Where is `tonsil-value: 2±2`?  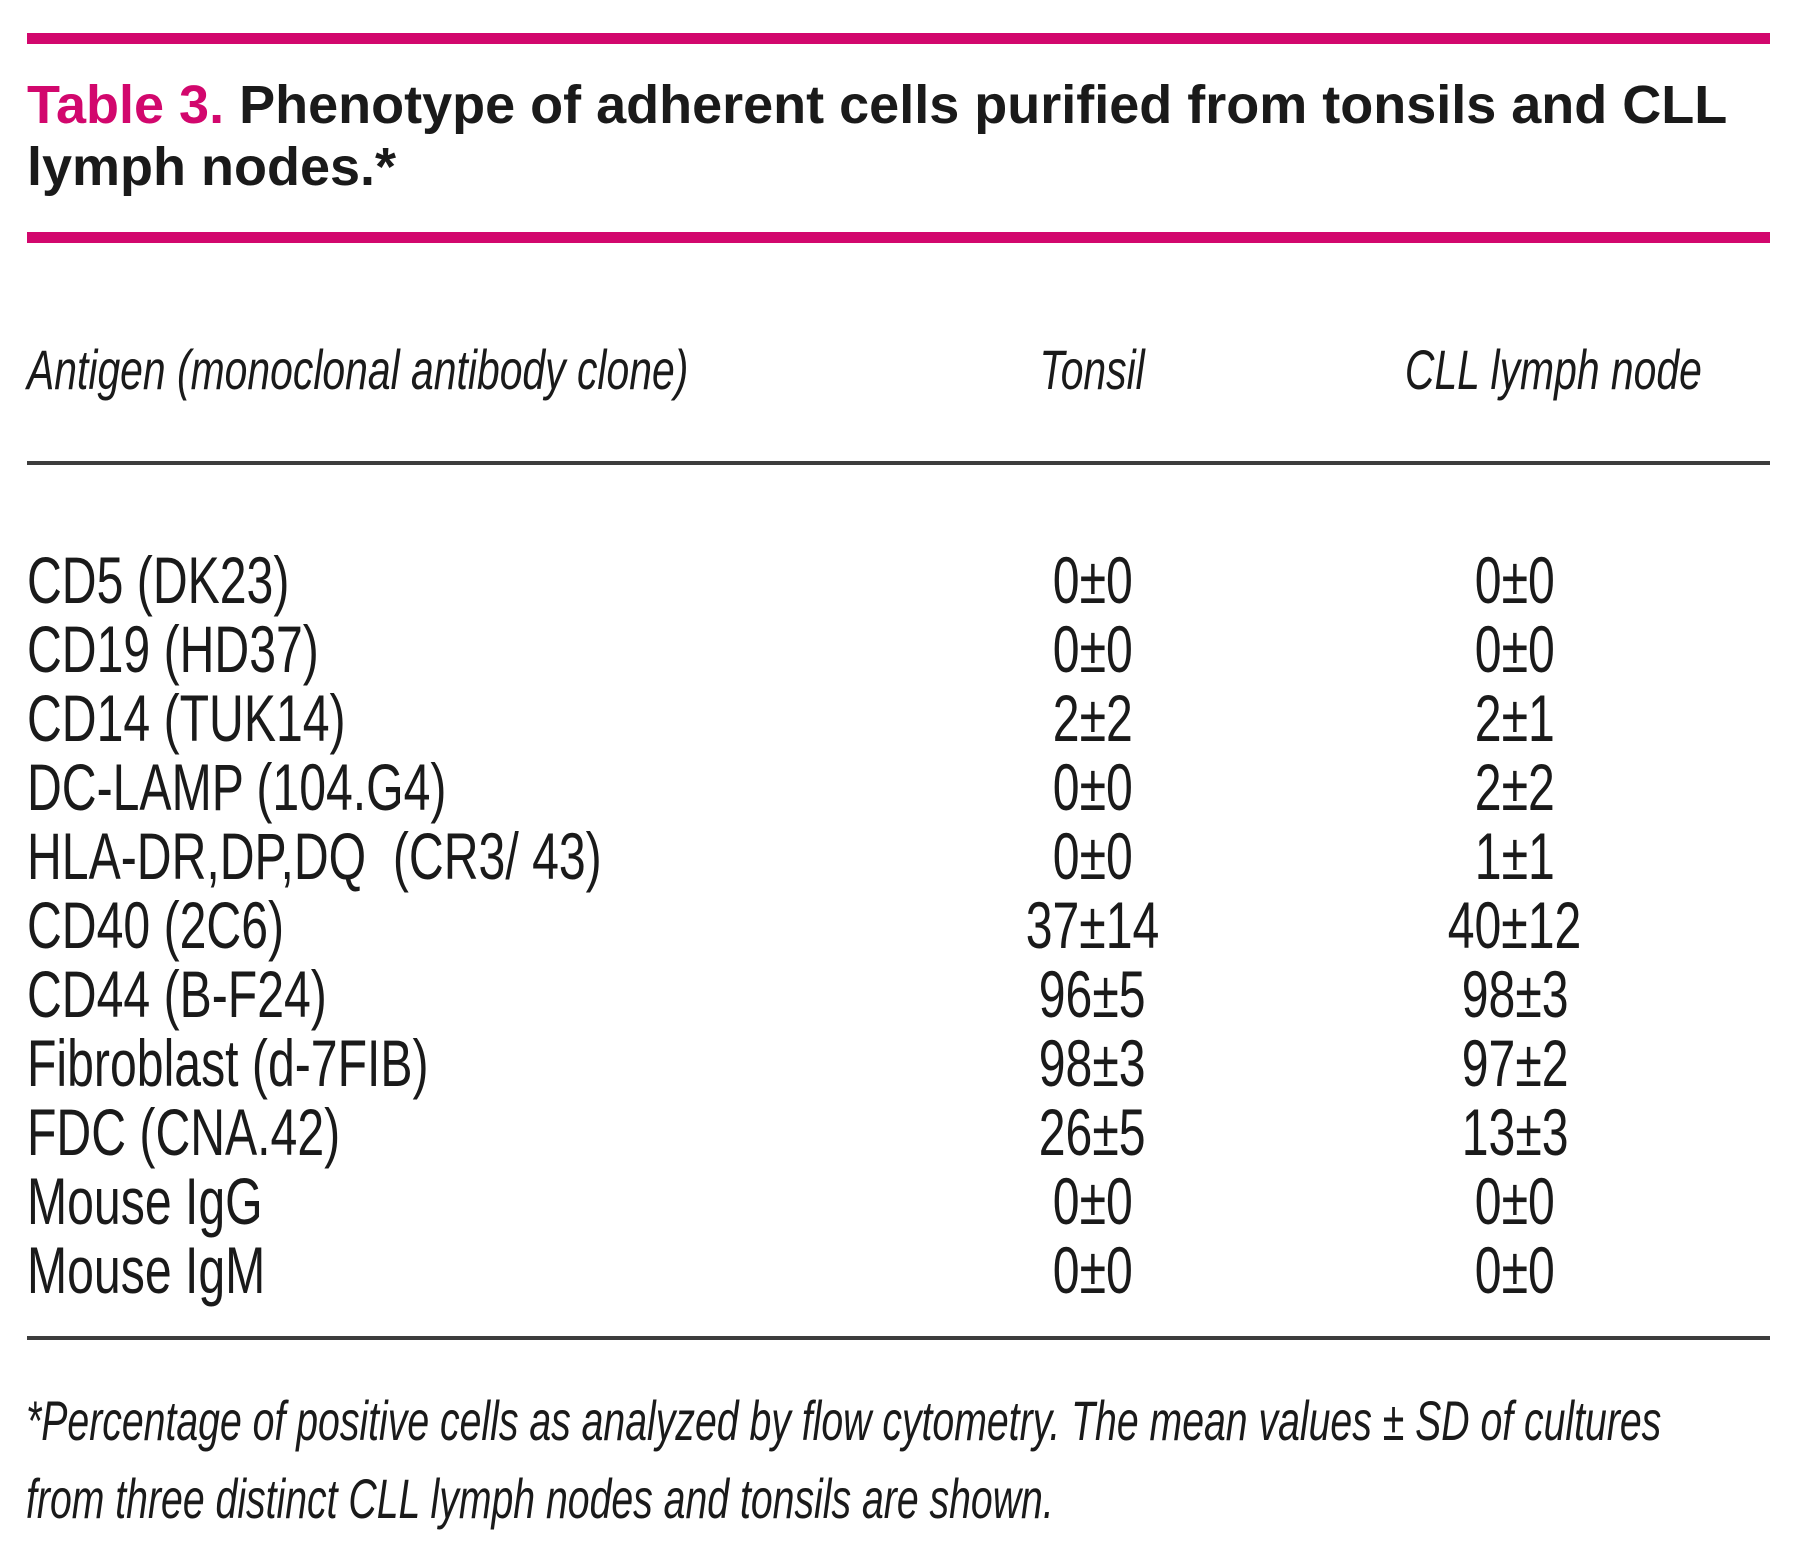 tonsil-value: 2±2 is located at coordinates (1092, 718).